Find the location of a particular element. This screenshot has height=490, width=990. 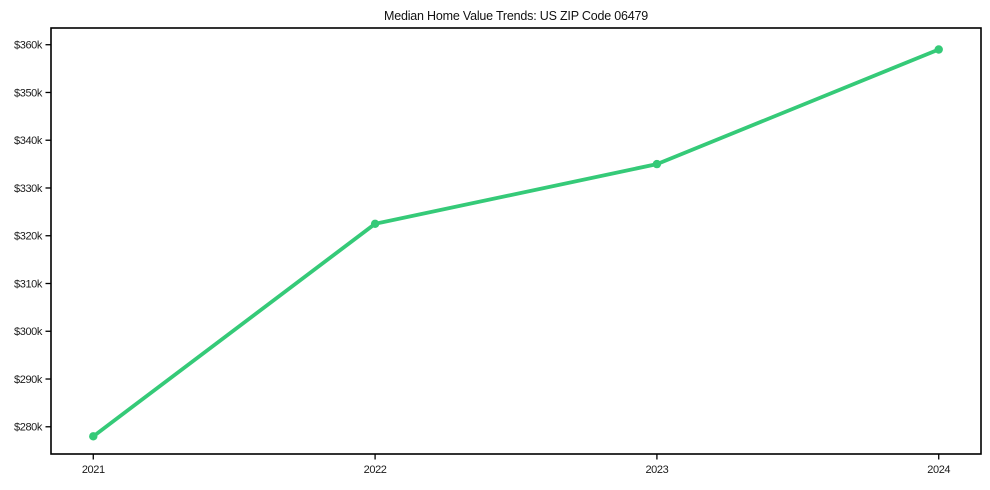

y-tick-label: $350k is located at coordinates (28, 93).